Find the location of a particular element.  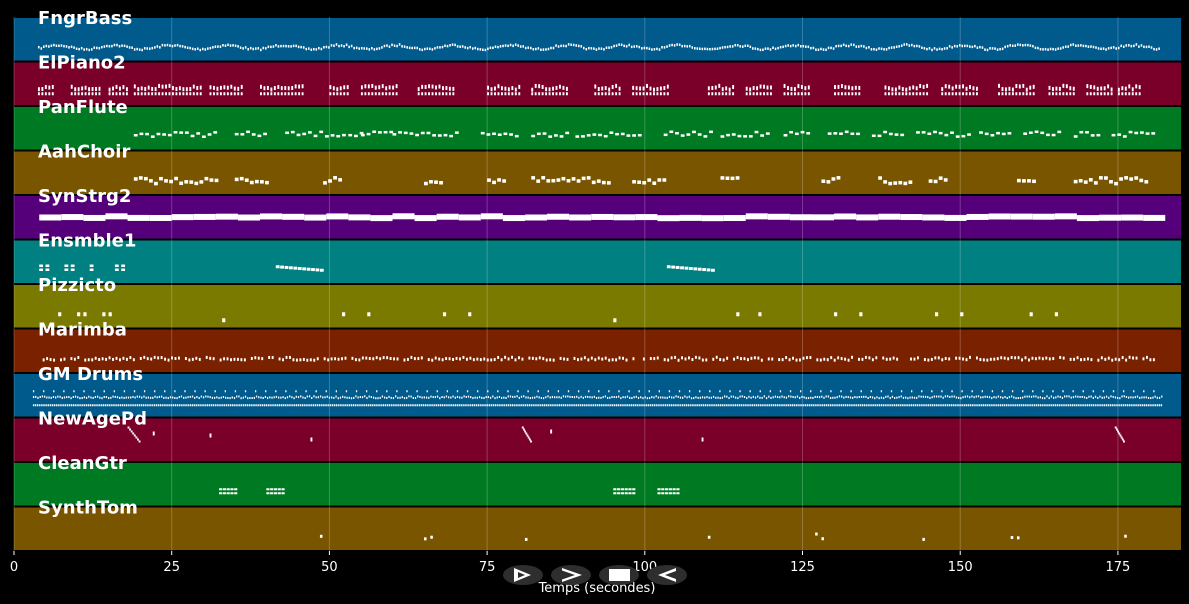

forward-button-bg is located at coordinates (571, 575).